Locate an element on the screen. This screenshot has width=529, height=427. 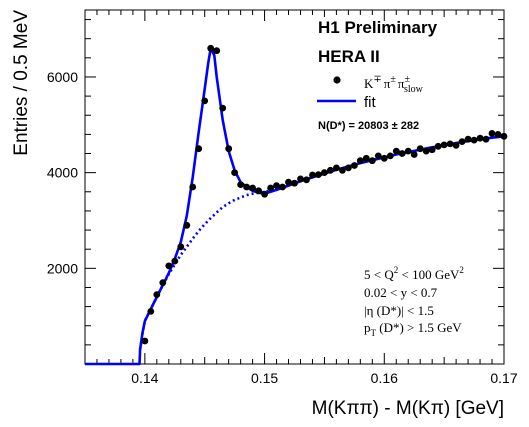
y-axis-label: Entries / 0.5 MeV is located at coordinates (21, 83).